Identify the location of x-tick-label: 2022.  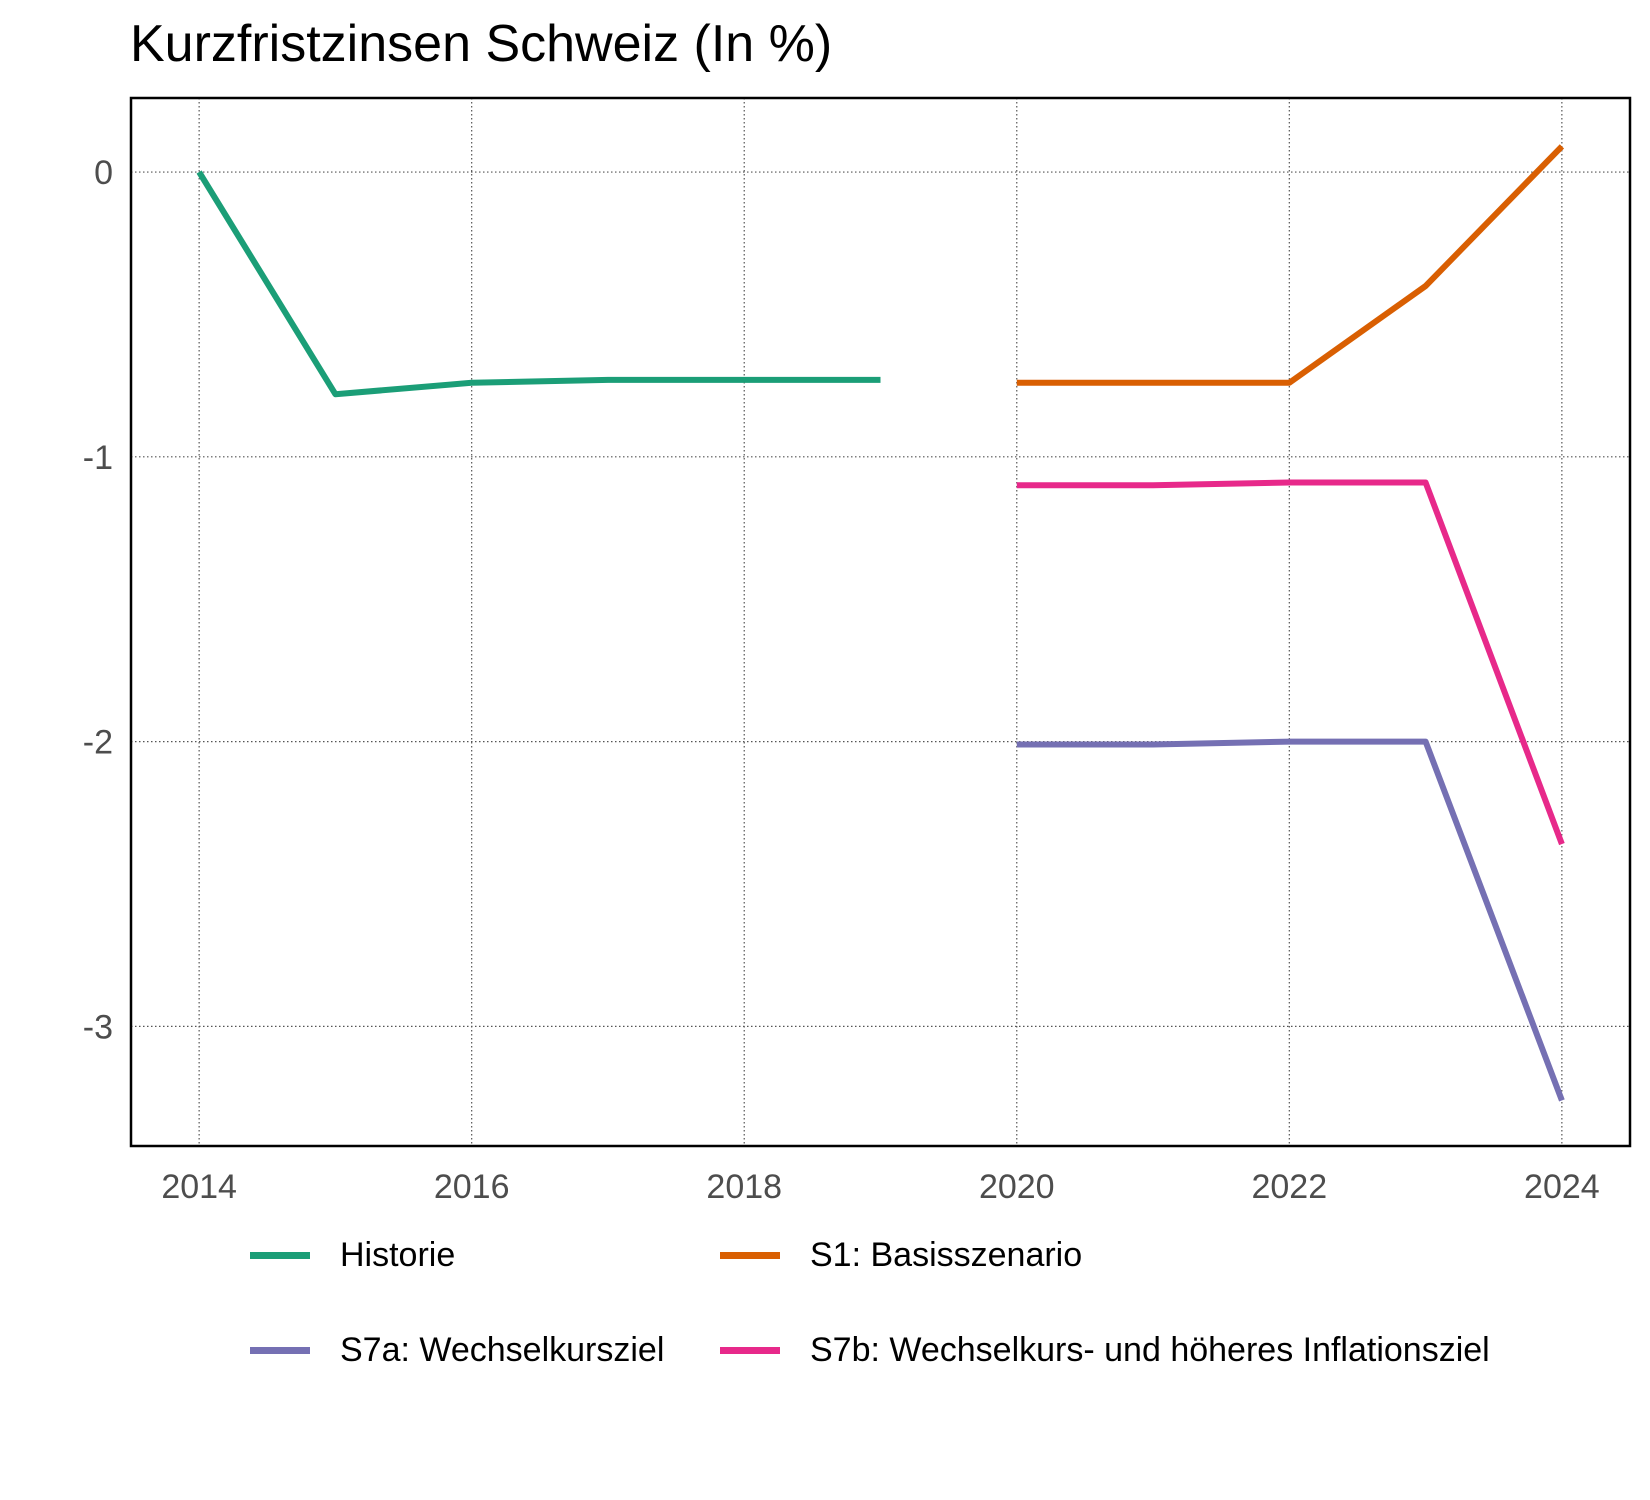
(1289, 1187).